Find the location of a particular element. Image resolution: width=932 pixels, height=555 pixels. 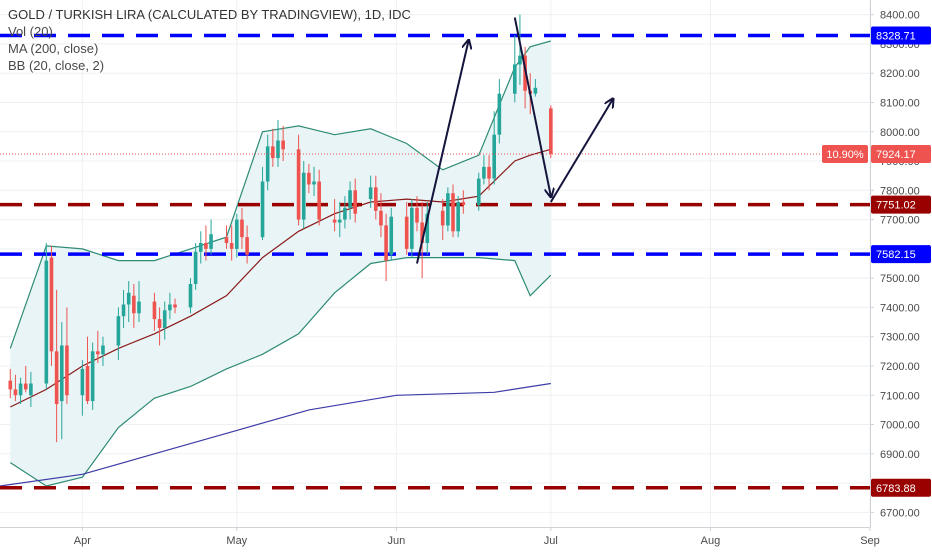

price-tick-label: 8200.00 is located at coordinates (900, 74).